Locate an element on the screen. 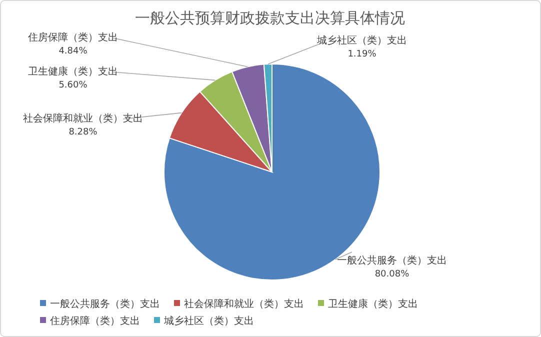  slice-label: 卫生健康（类）支出 is located at coordinates (73, 72).